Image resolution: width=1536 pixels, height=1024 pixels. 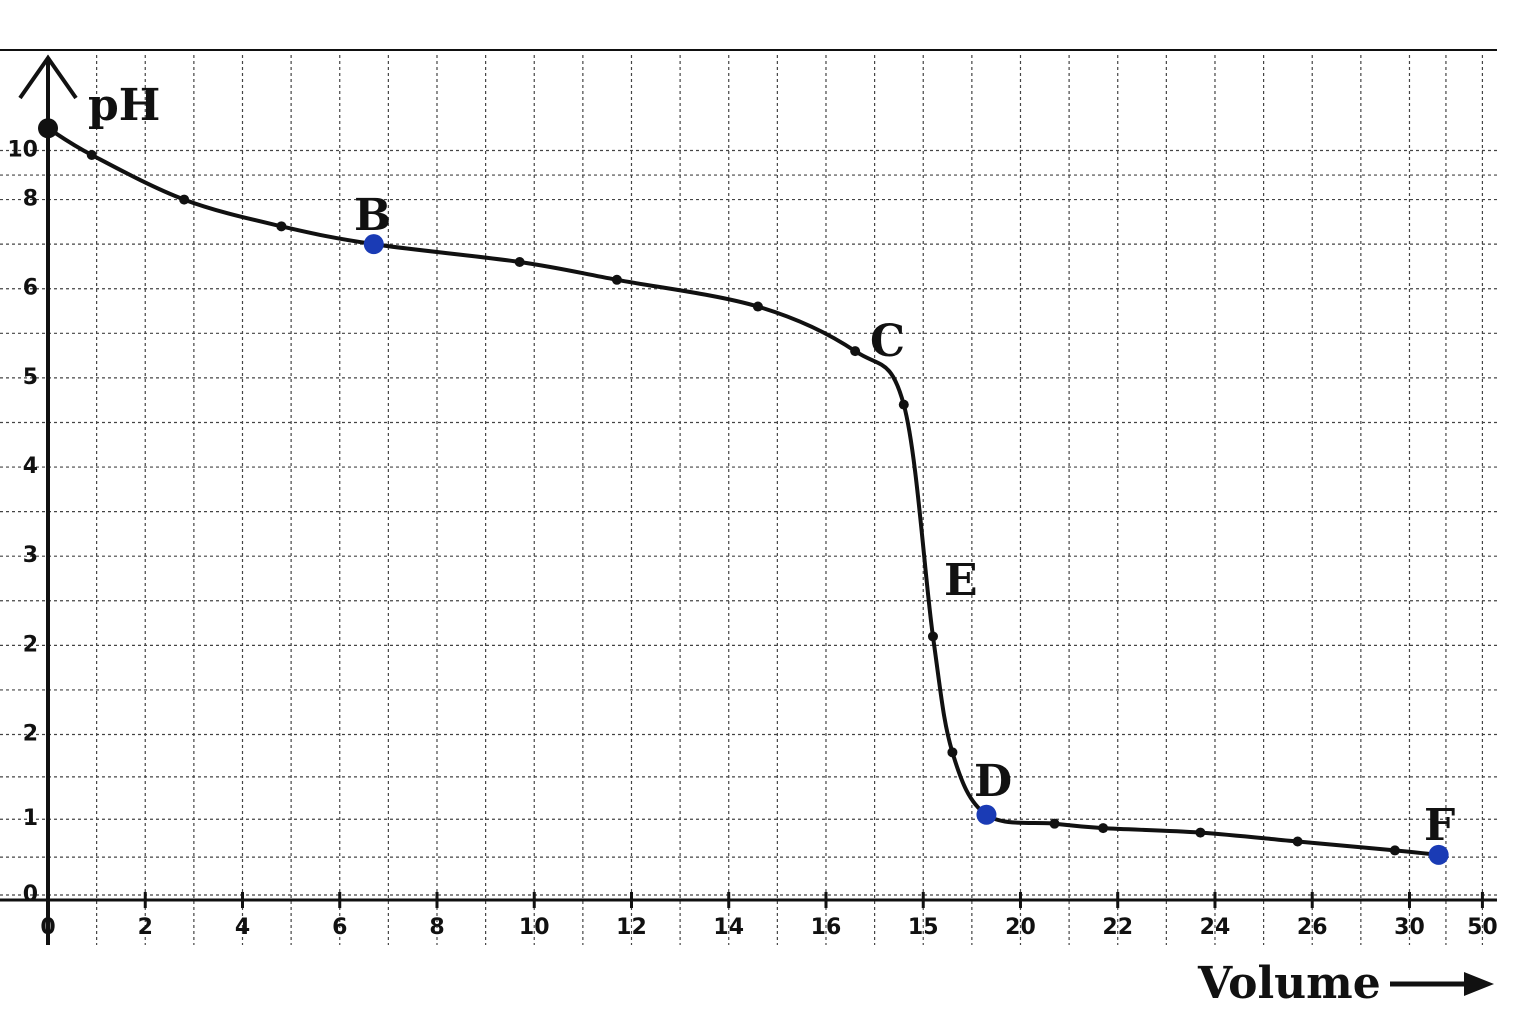 What do you see at coordinates (1409, 927) in the screenshot?
I see `x-tick-label: 30` at bounding box center [1409, 927].